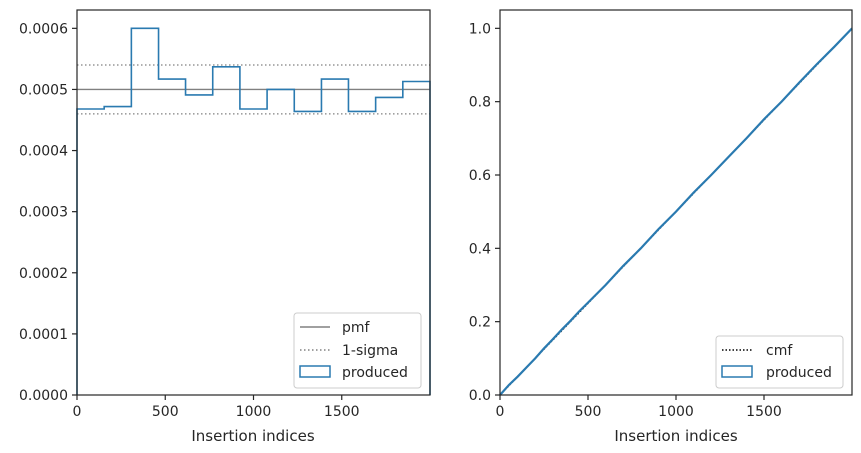 This screenshot has height=453, width=861. I want to click on right-x-tick-label: 500, so click(588, 412).